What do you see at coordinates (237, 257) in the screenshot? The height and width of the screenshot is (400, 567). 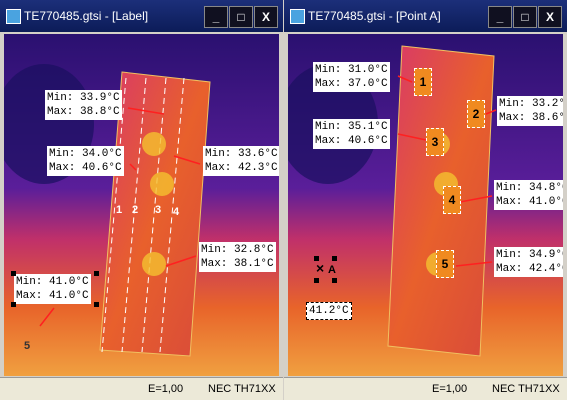 I see `measurement-label: Min: 32.8°C Max: 38.1°C` at bounding box center [237, 257].